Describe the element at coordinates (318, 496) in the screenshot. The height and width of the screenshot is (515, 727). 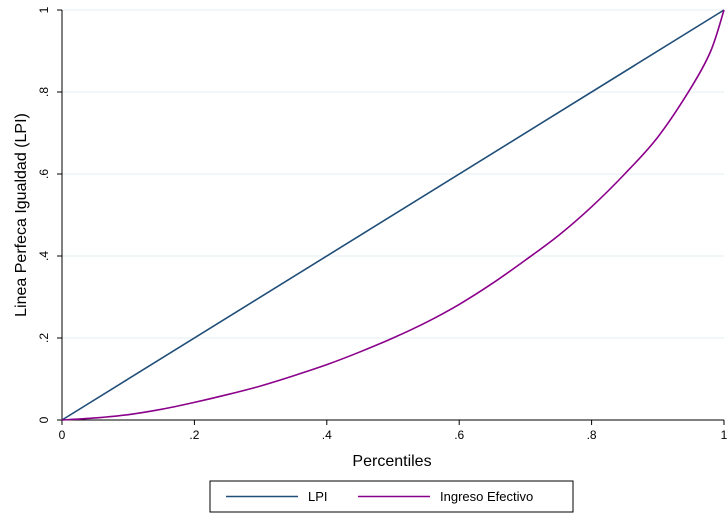
I see `legend-label-lpi: LPI` at that location.